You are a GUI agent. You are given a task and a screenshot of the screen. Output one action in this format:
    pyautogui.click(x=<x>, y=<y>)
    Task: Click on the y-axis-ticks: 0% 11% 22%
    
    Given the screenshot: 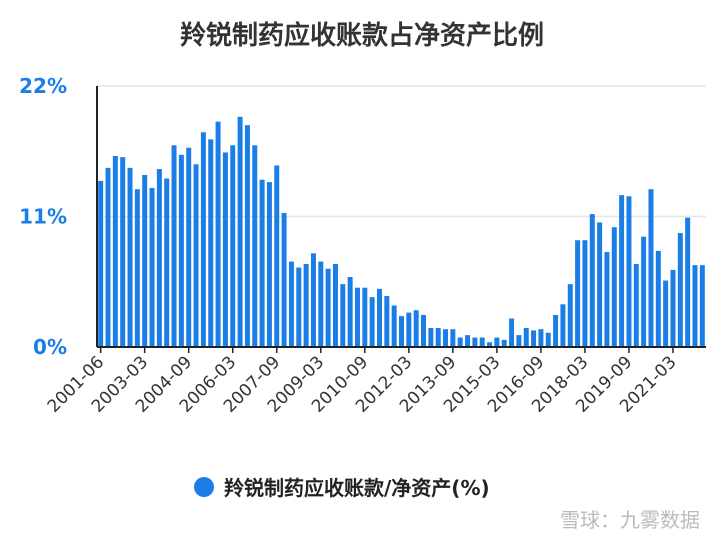 What is the action you would take?
    pyautogui.click(x=43, y=216)
    